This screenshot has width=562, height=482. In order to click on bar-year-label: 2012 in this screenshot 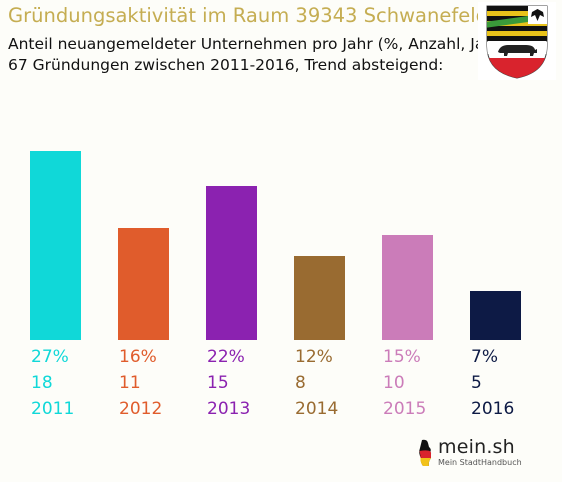, I will do `click(140, 409)`.